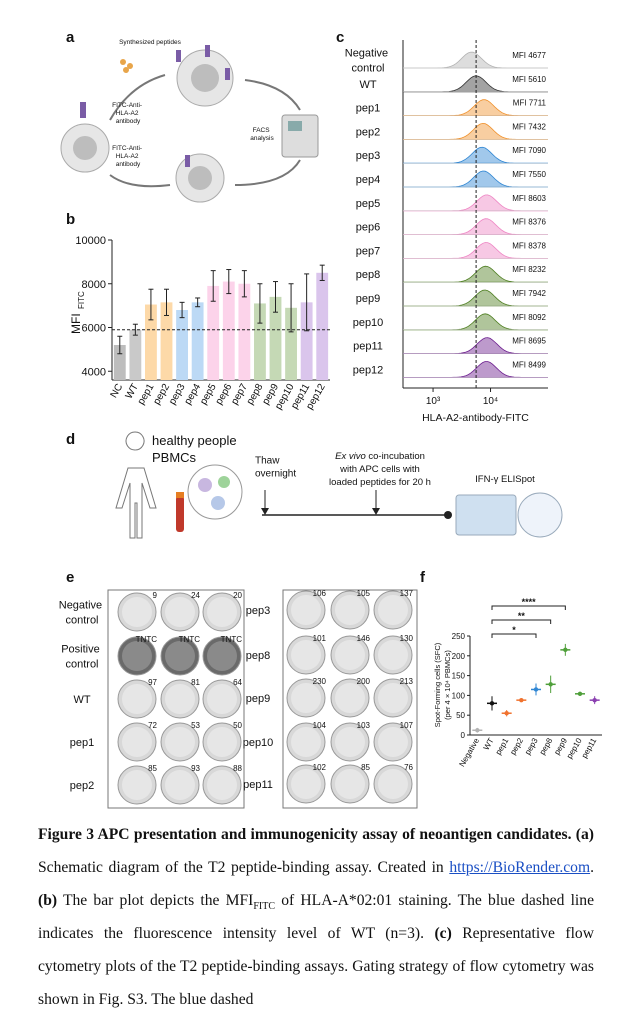 The image size is (625, 1016). I want to click on y-tick-label: 250, so click(459, 636).